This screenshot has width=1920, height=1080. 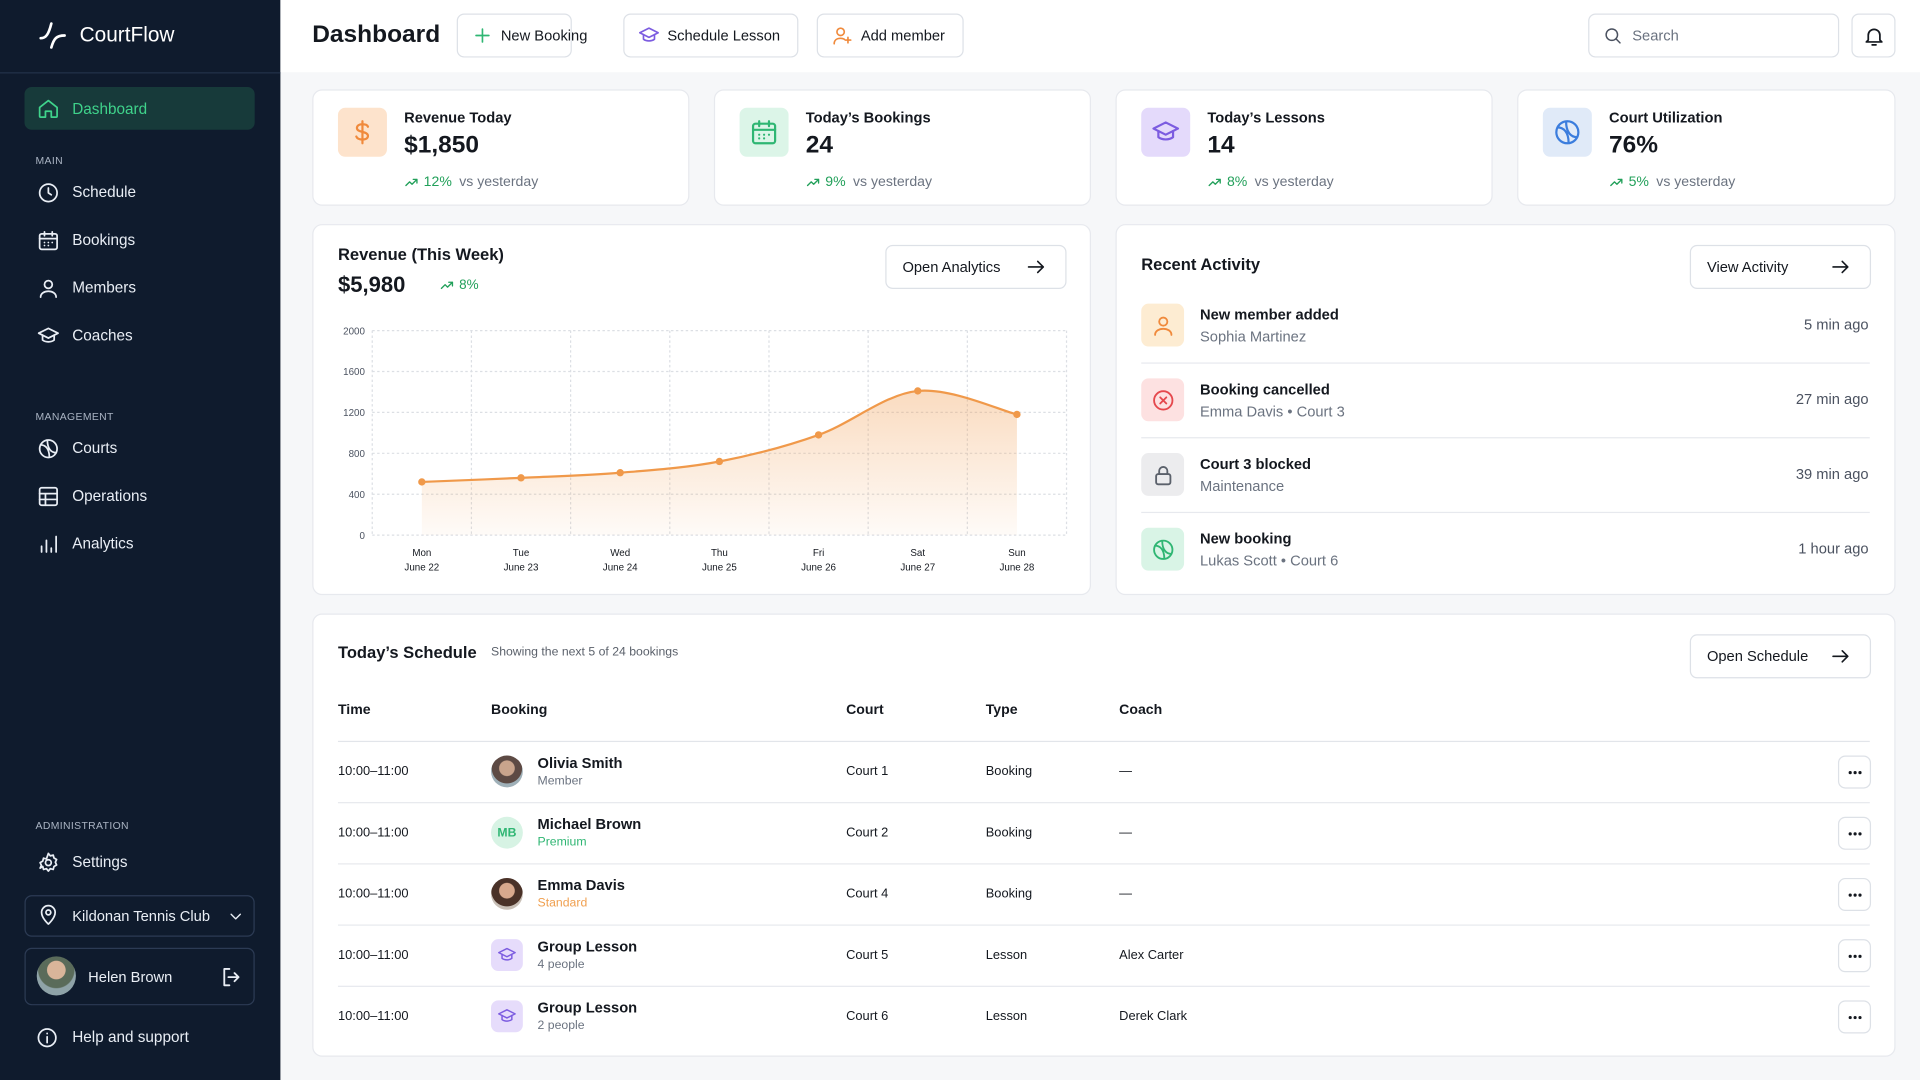 I want to click on nav-item-label: Coaches, so click(x=102, y=335).